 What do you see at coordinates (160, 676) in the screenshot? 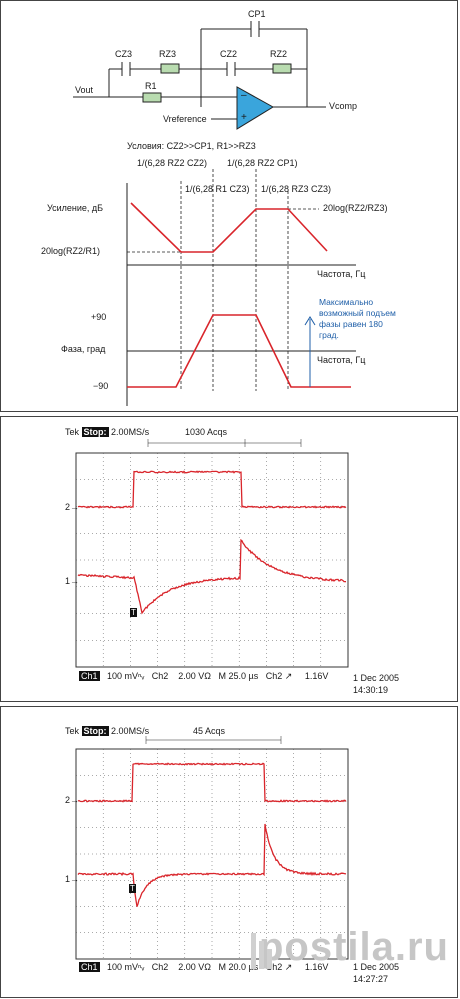
I see `scope1-ch2-tag: Ch2` at bounding box center [160, 676].